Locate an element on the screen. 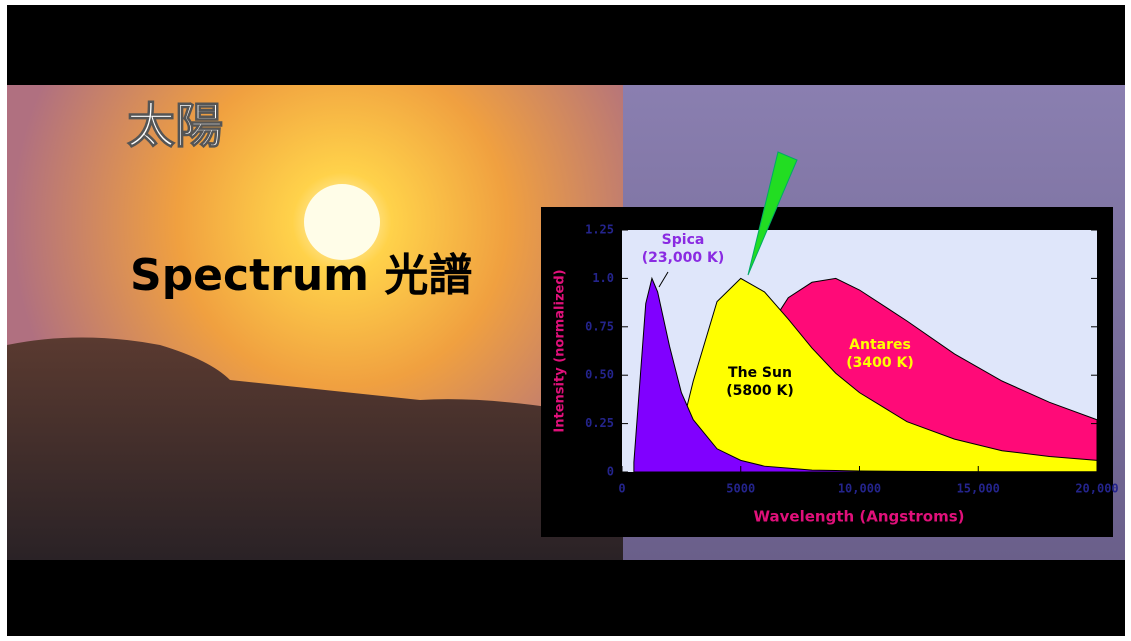 This screenshot has height=641, width=1131. x-tick-label: 5000 is located at coordinates (740, 489).